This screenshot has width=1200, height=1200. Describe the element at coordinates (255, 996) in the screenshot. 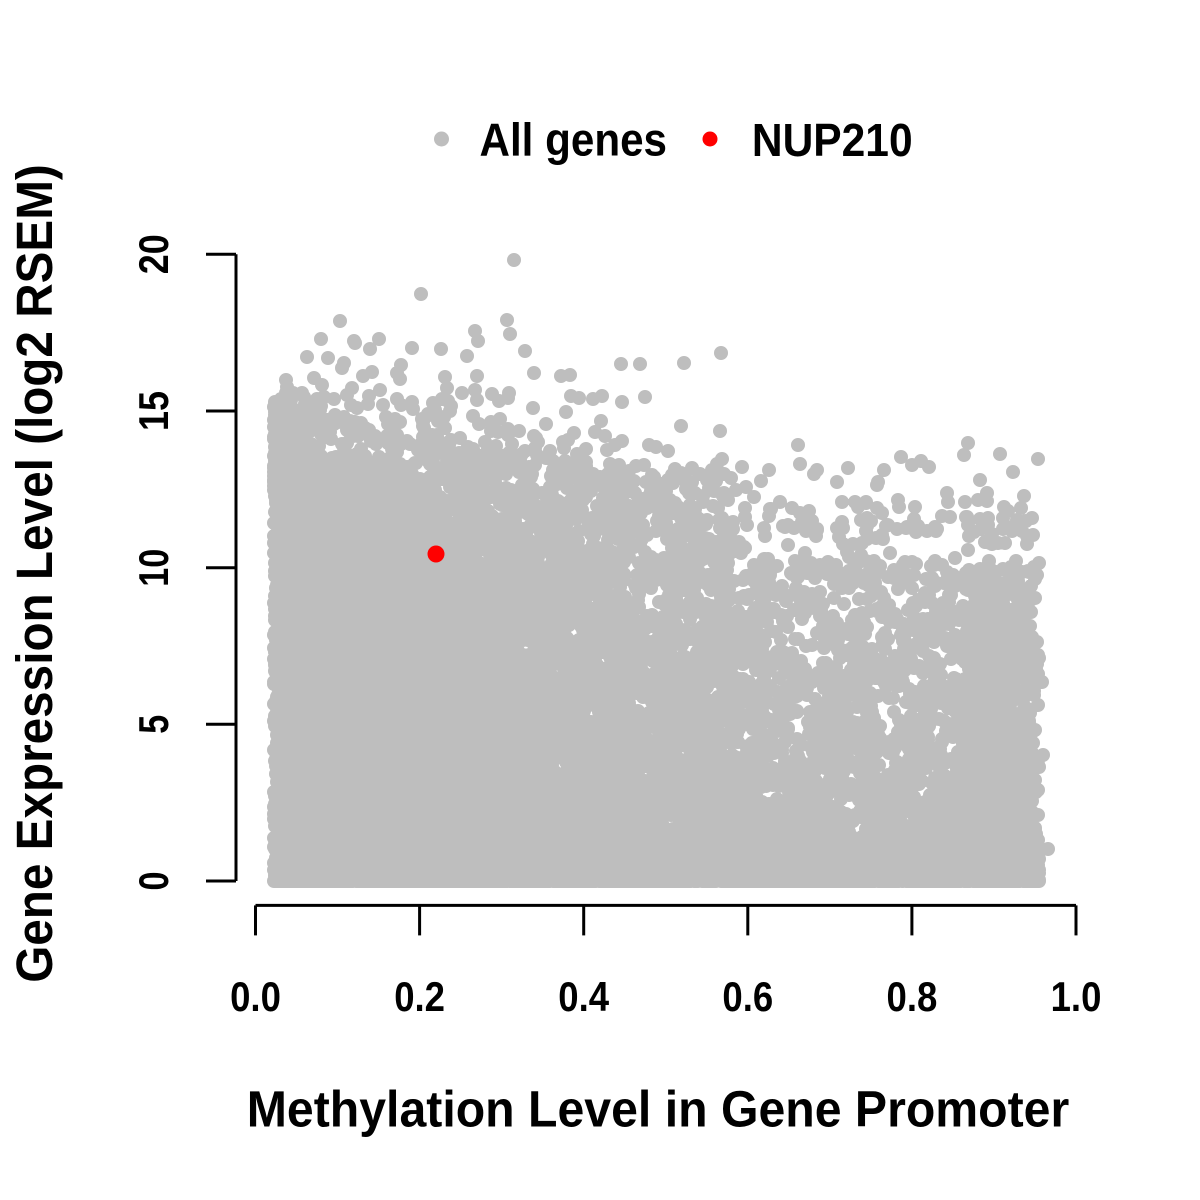

I see `svg-text: 0.0` at that location.